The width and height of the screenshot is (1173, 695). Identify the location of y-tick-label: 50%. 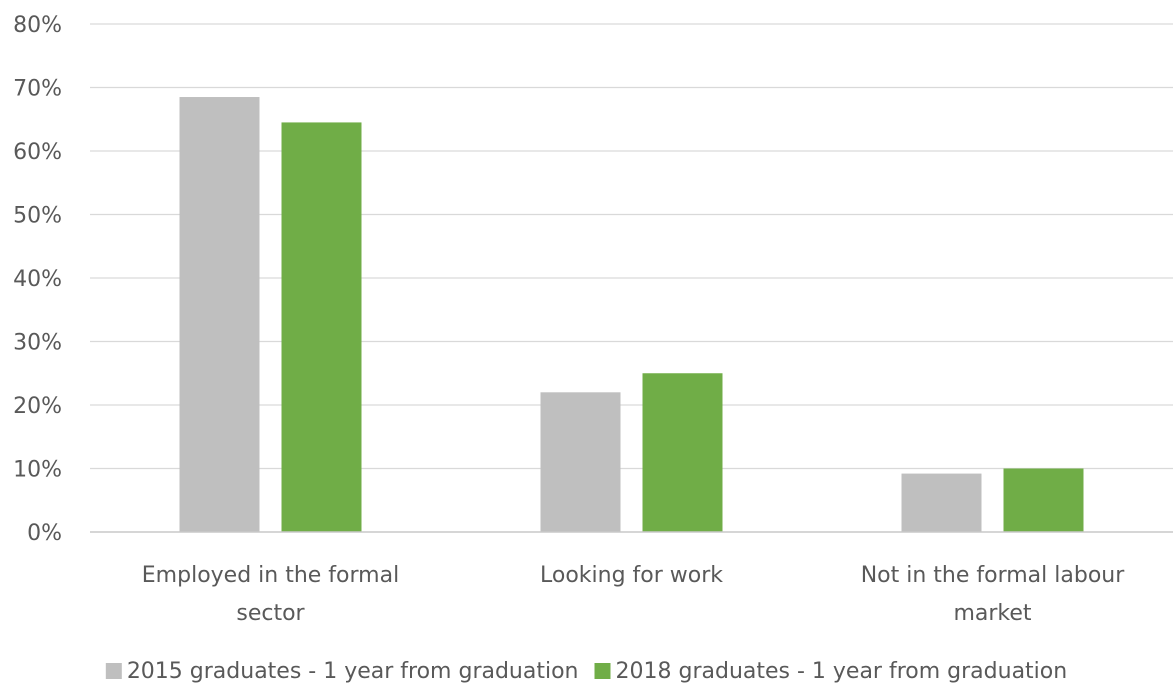
(37, 216).